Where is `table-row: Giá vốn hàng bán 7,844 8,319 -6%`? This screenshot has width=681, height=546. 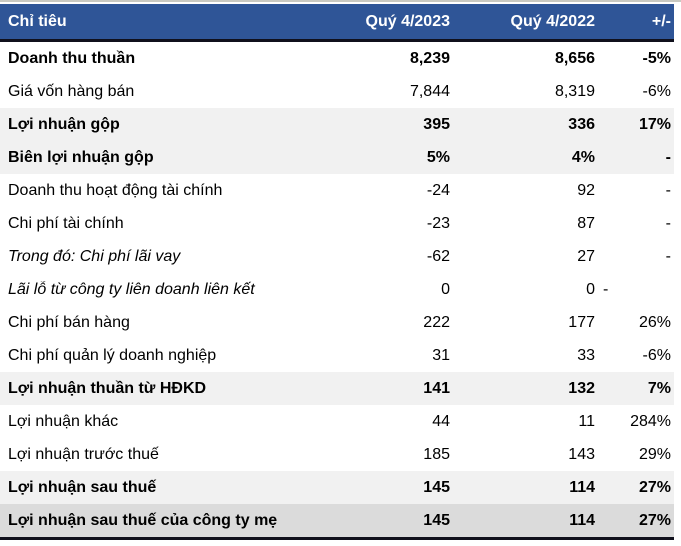
table-row: Giá vốn hàng bán 7,844 8,319 -6% is located at coordinates (337, 91).